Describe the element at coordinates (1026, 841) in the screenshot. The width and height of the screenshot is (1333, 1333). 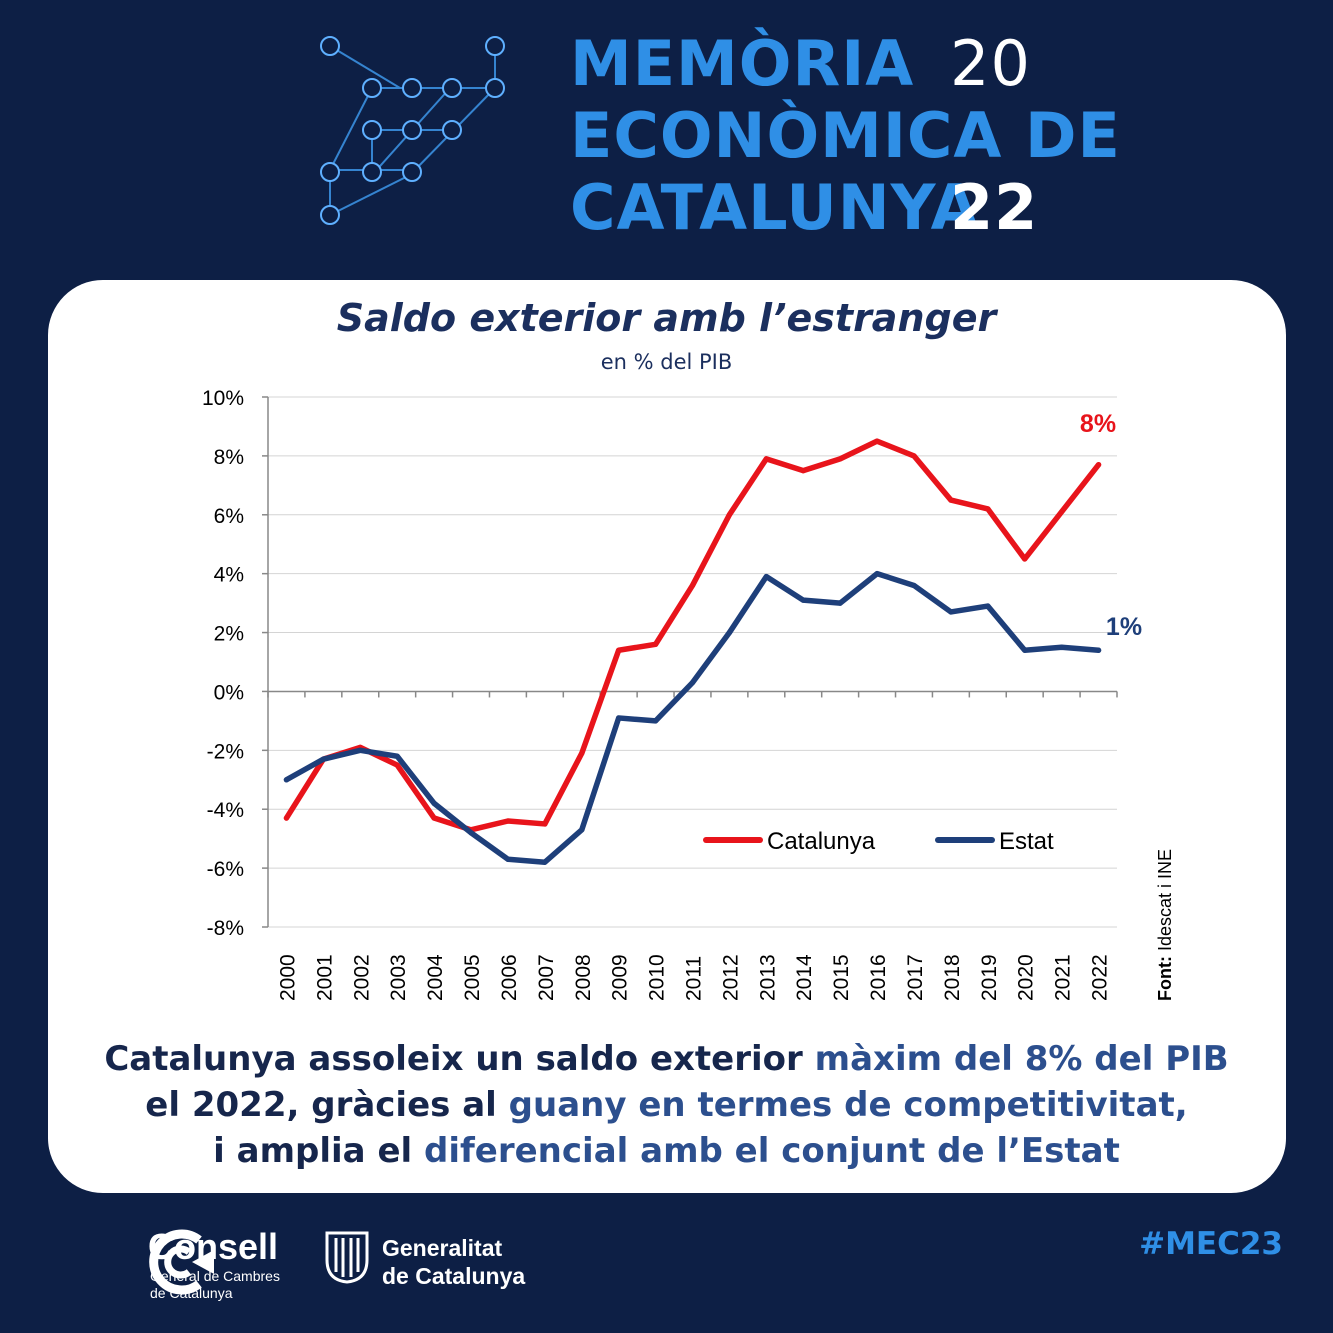
I see `legend-label-estat: Estat` at that location.